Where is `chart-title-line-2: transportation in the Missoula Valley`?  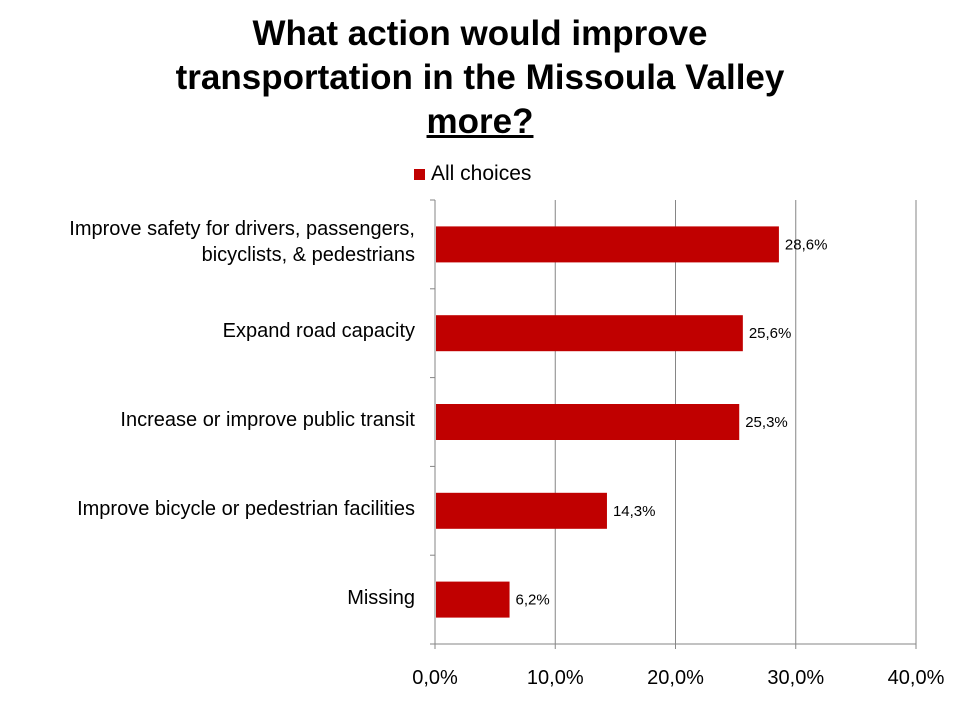 chart-title-line-2: transportation in the Missoula Valley is located at coordinates (480, 77).